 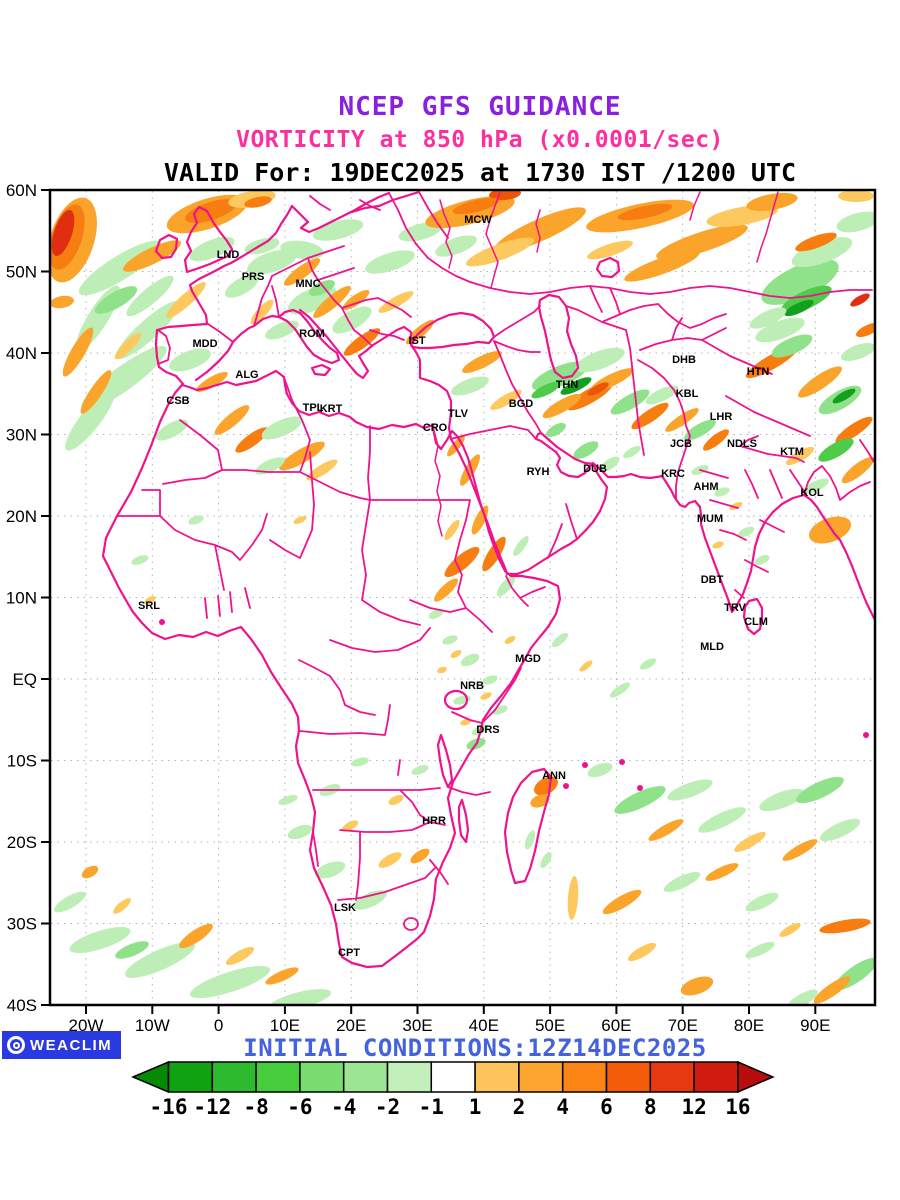 What do you see at coordinates (550, 1025) in the screenshot?
I see `lon-tick-label: 50E` at bounding box center [550, 1025].